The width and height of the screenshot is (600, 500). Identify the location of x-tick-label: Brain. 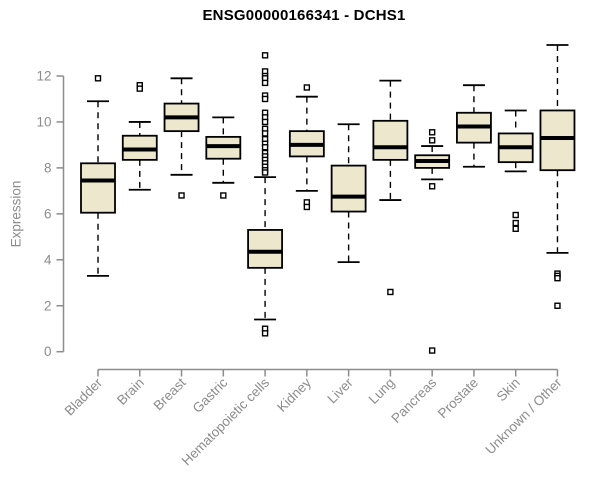
(130, 391).